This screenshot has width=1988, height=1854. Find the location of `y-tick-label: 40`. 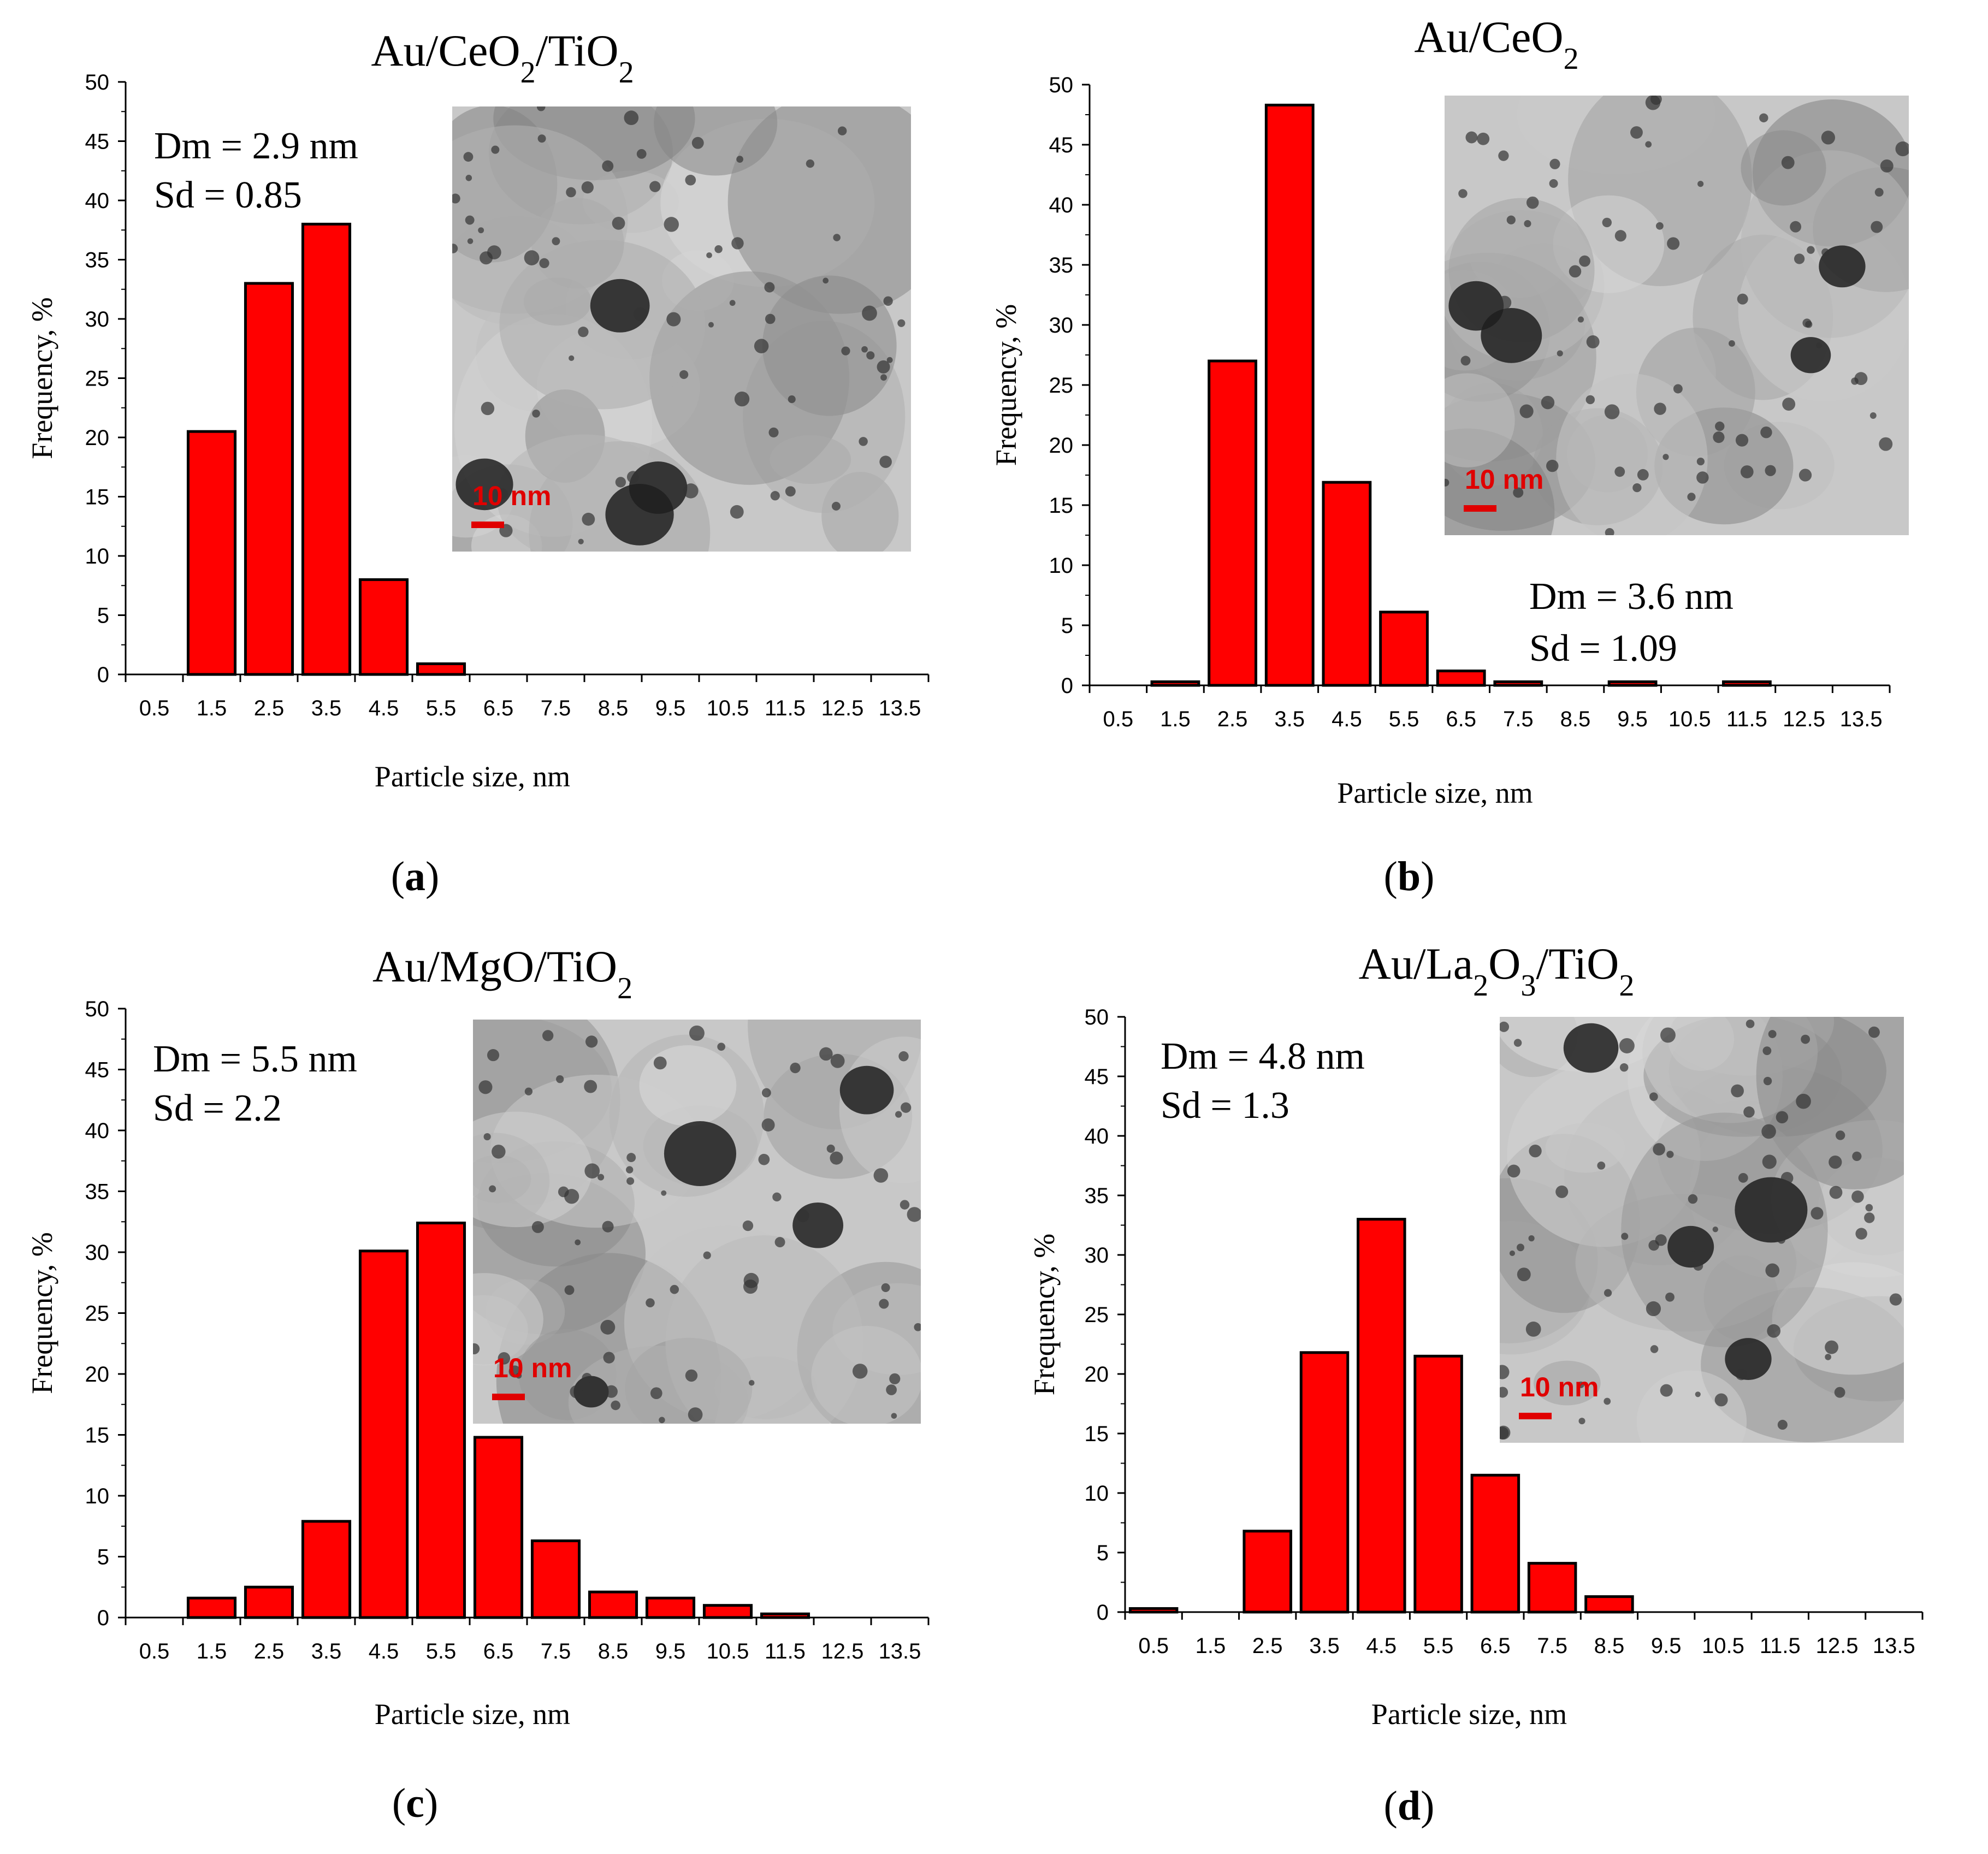

y-tick-label: 40 is located at coordinates (1061, 205).